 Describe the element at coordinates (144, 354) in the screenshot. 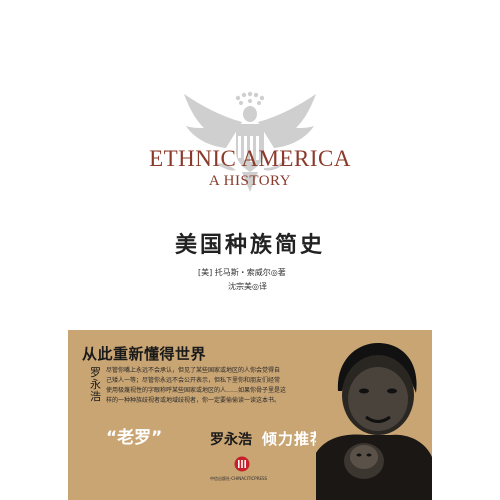

I see `band-heading: 从此重新懂得世界` at that location.